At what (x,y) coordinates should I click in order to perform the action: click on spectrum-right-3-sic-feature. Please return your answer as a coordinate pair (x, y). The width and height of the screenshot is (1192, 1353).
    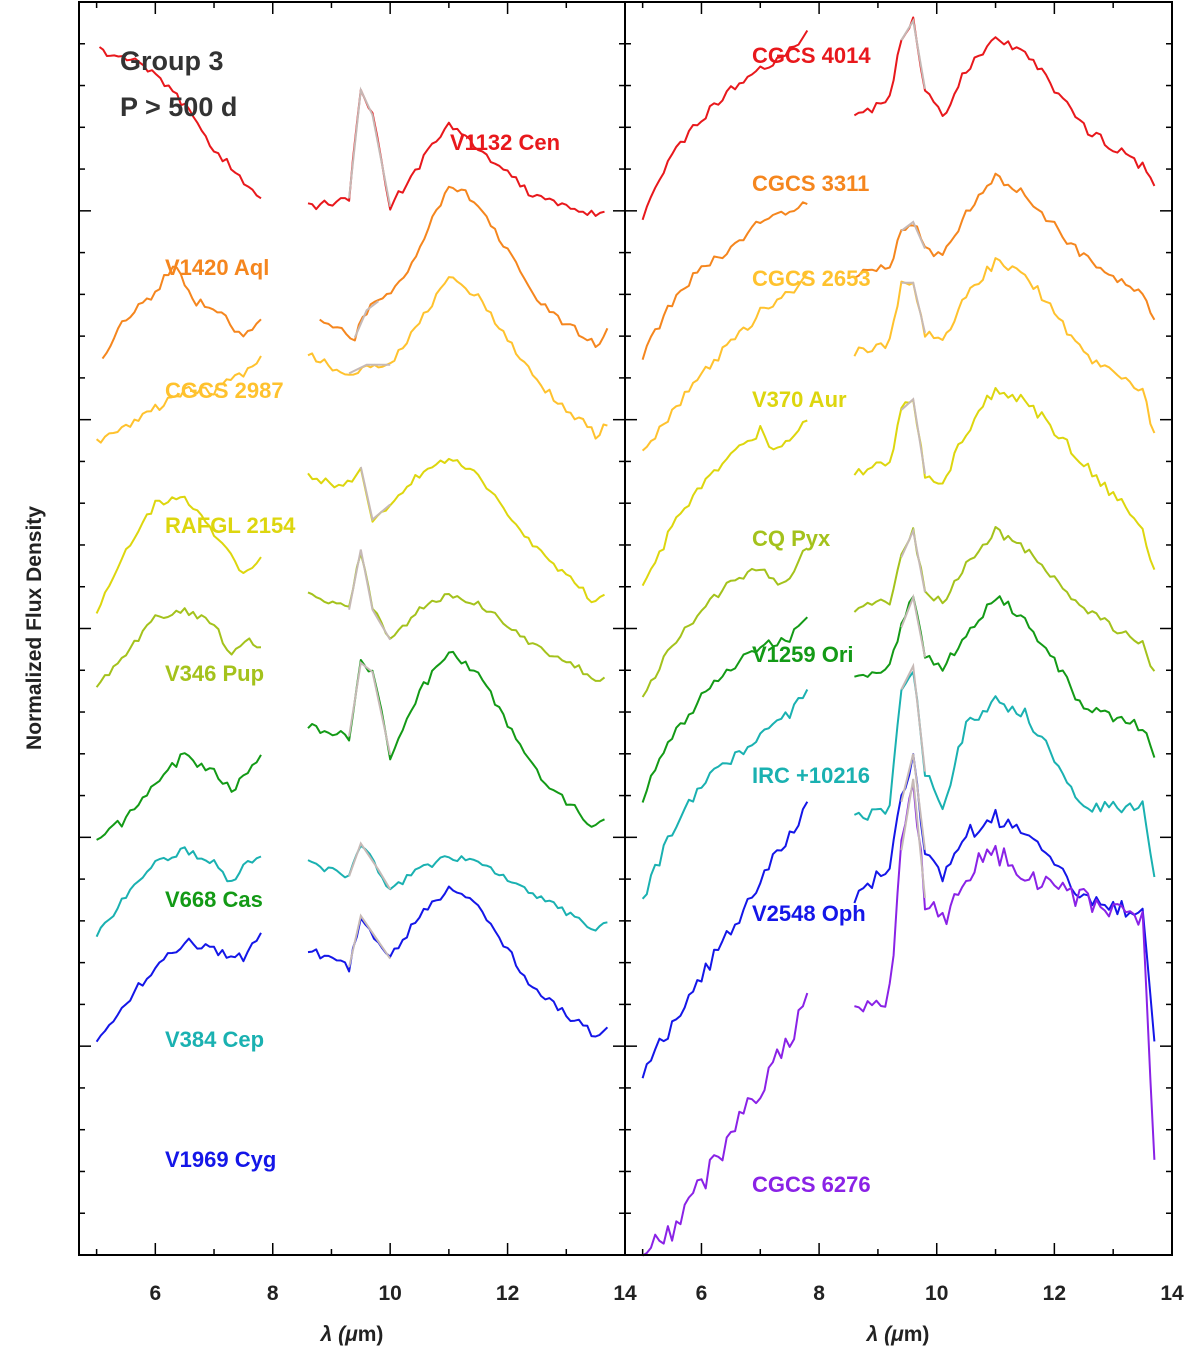
    Looking at the image, I should click on (913, 435).